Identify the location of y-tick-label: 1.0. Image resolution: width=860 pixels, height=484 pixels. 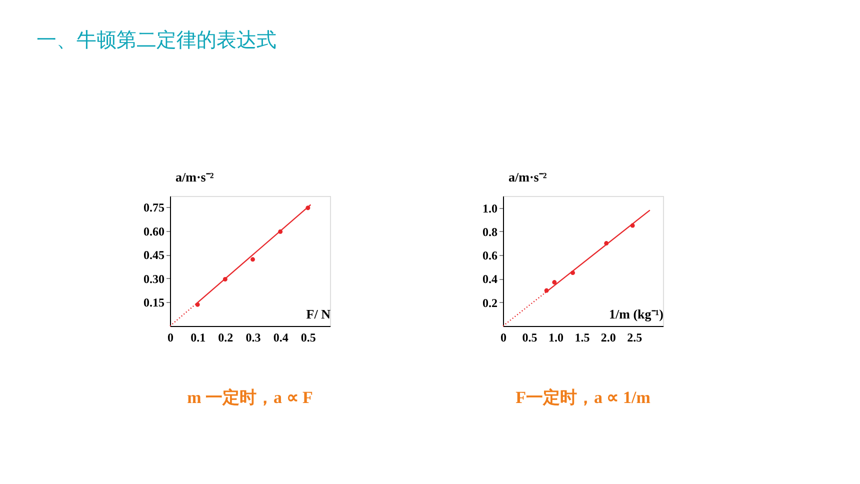
(490, 208).